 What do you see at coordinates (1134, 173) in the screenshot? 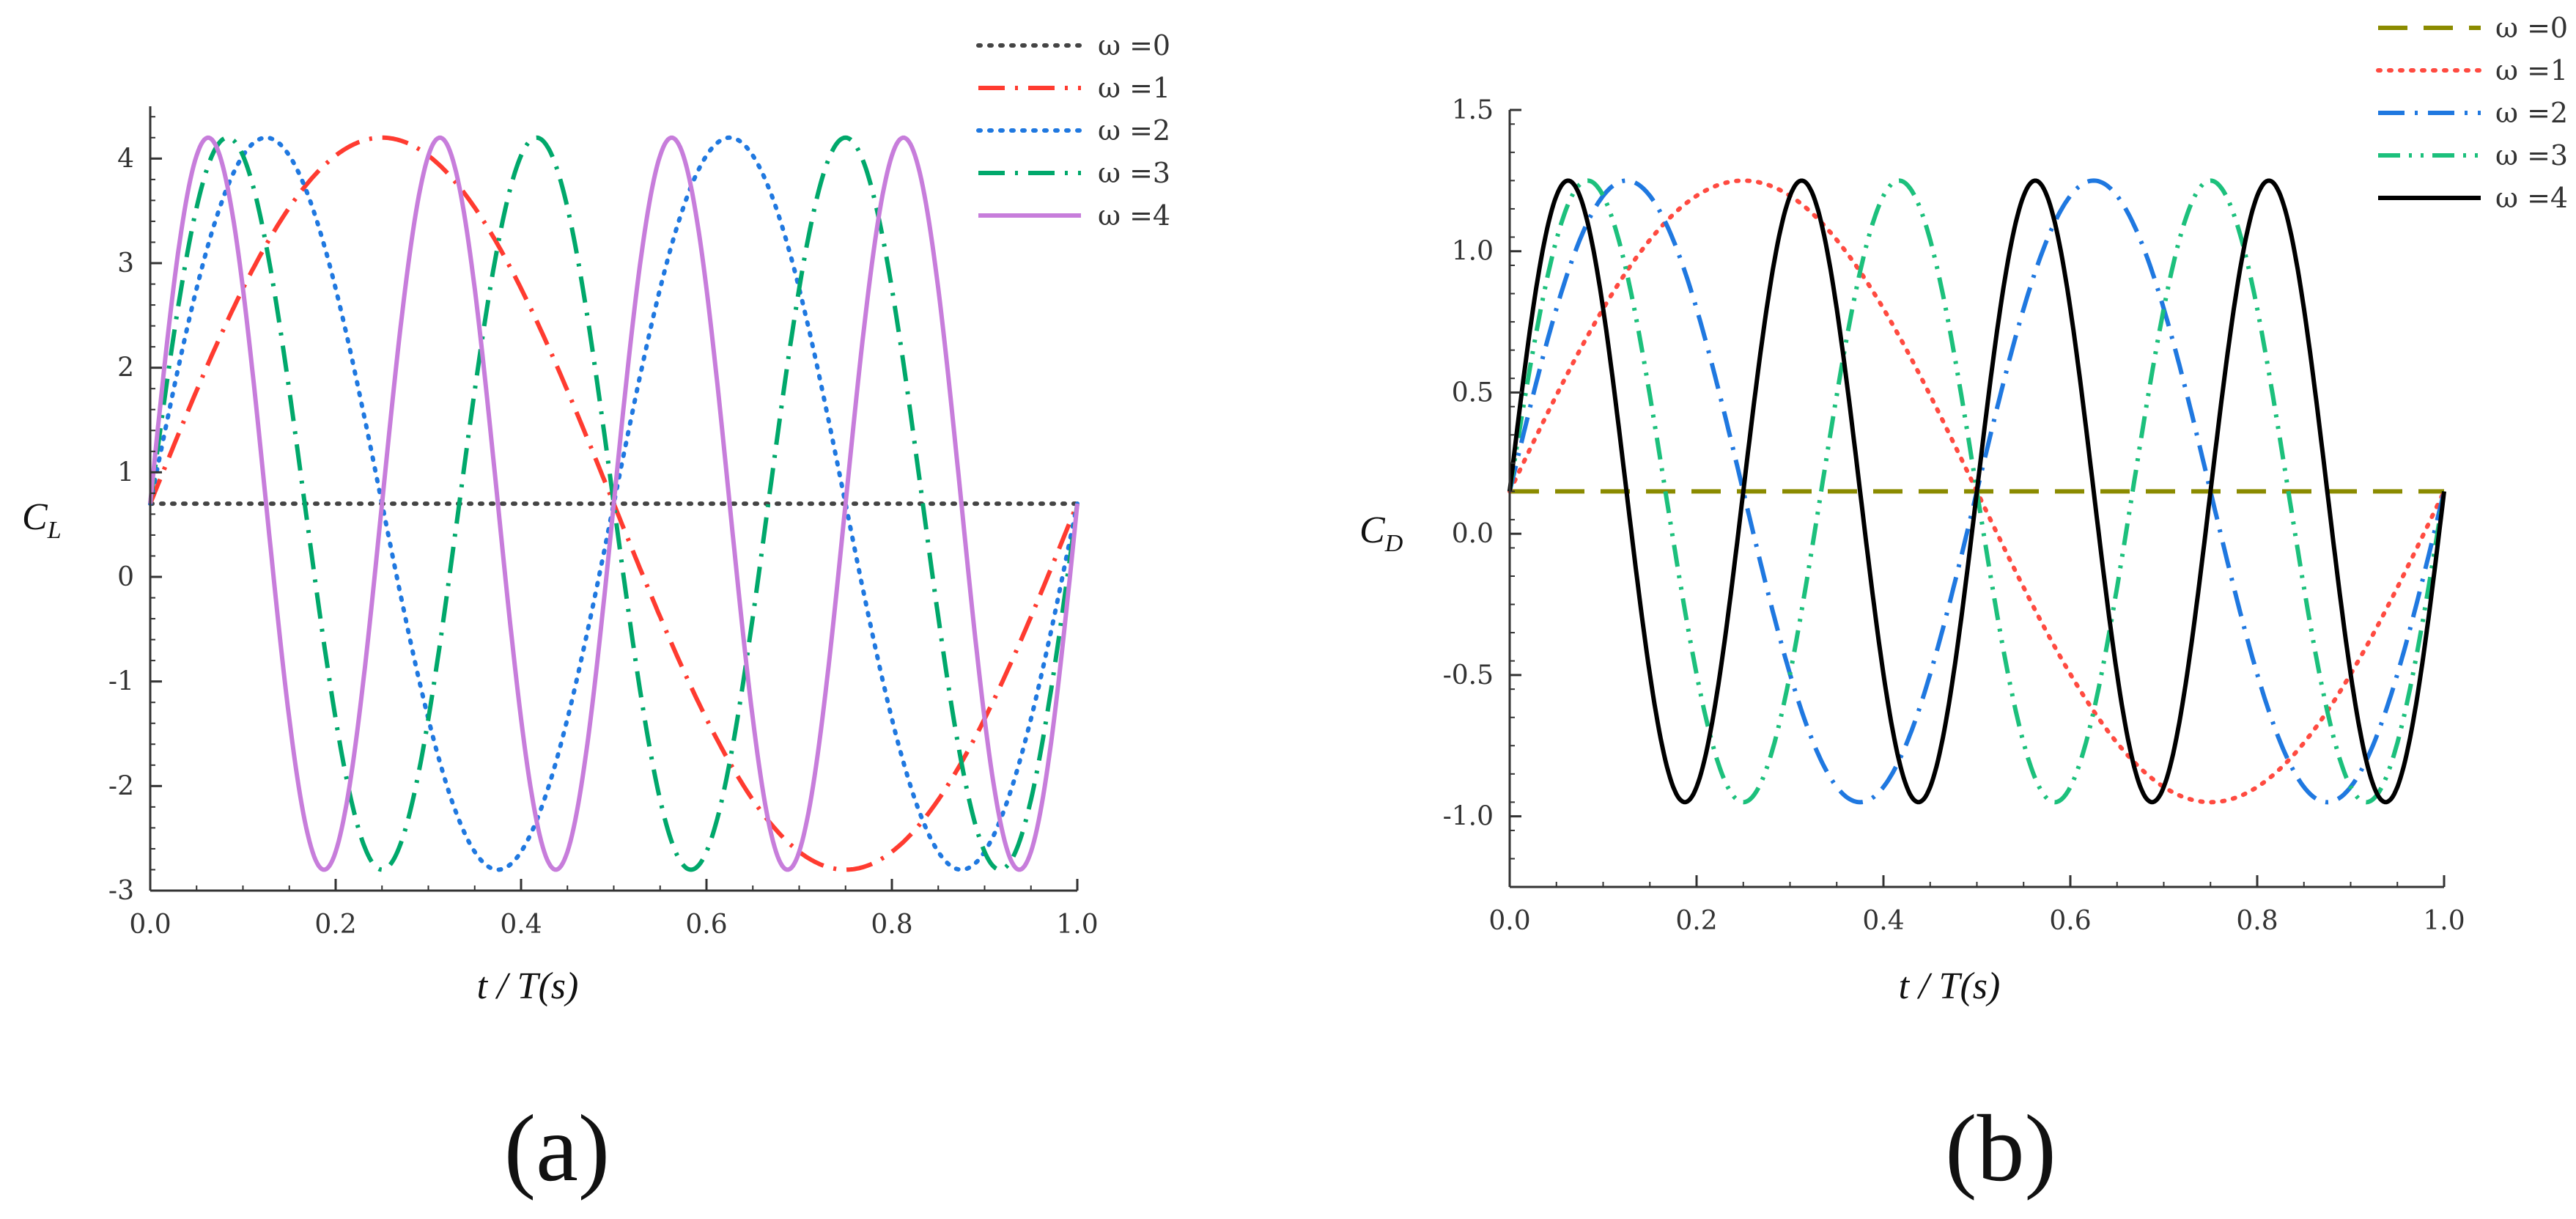
I see `panel-a-legend-label-omega-3: ω =3` at bounding box center [1134, 173].